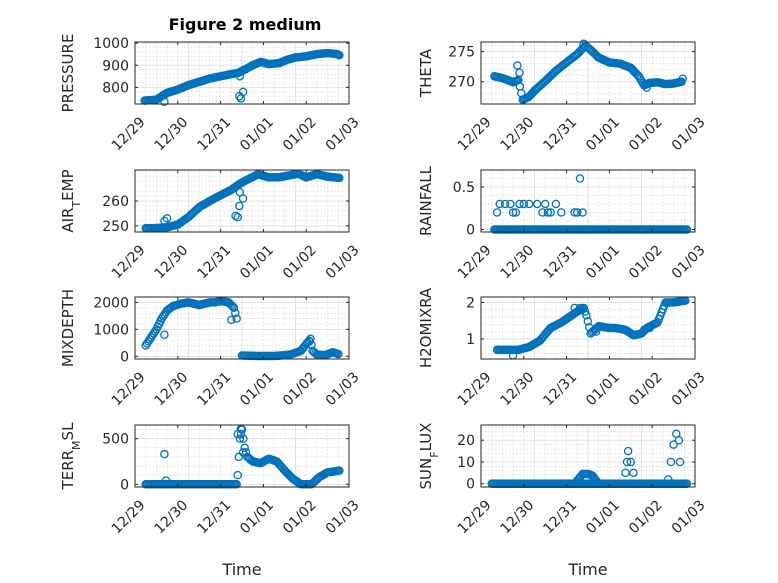 The image size is (778, 583). Describe the element at coordinates (245, 24) in the screenshot. I see `figure-title: Figure 2 medium` at that location.